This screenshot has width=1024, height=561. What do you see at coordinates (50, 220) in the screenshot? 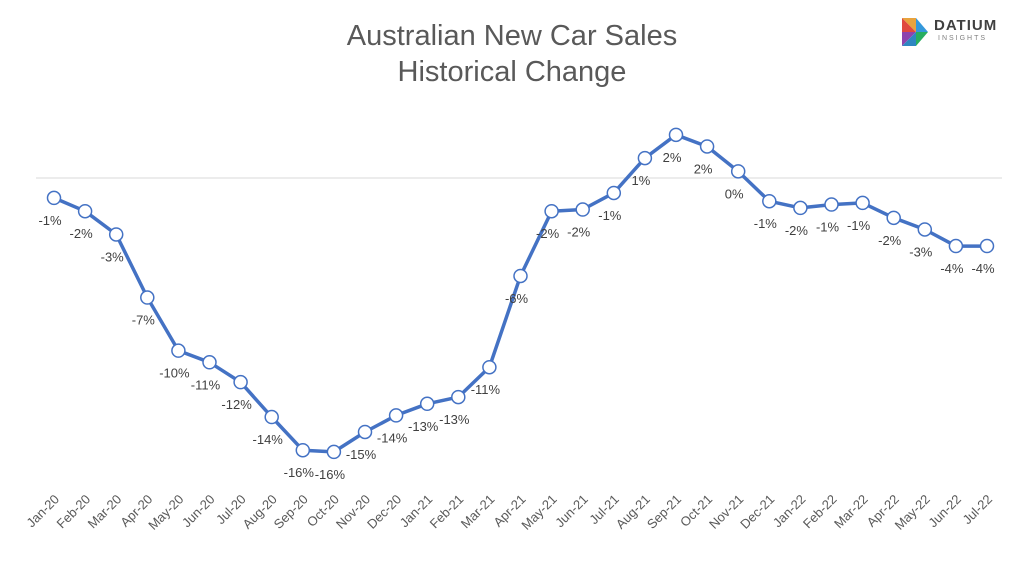
I see `data-label-jan-20: -1%` at bounding box center [50, 220].